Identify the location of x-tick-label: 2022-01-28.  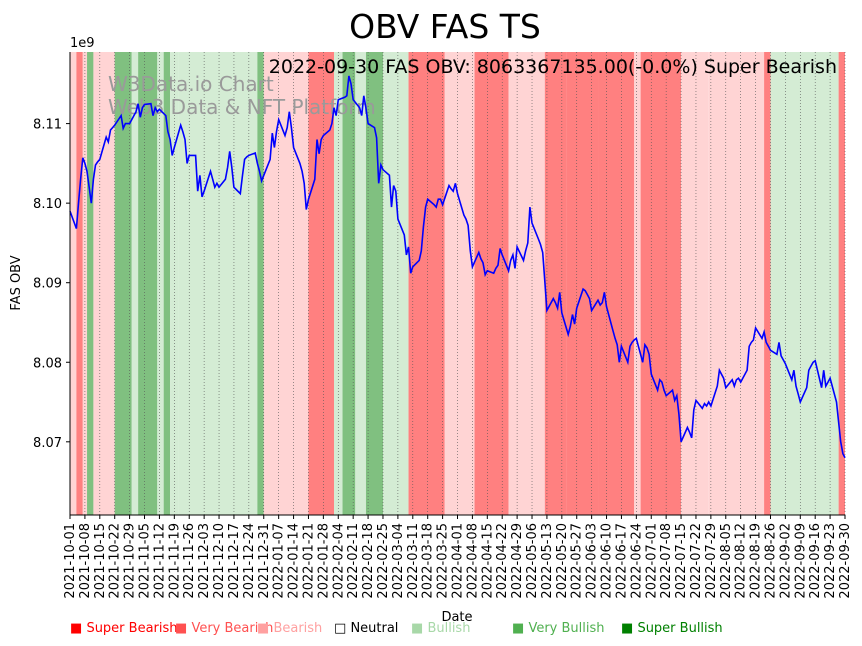
(323, 561).